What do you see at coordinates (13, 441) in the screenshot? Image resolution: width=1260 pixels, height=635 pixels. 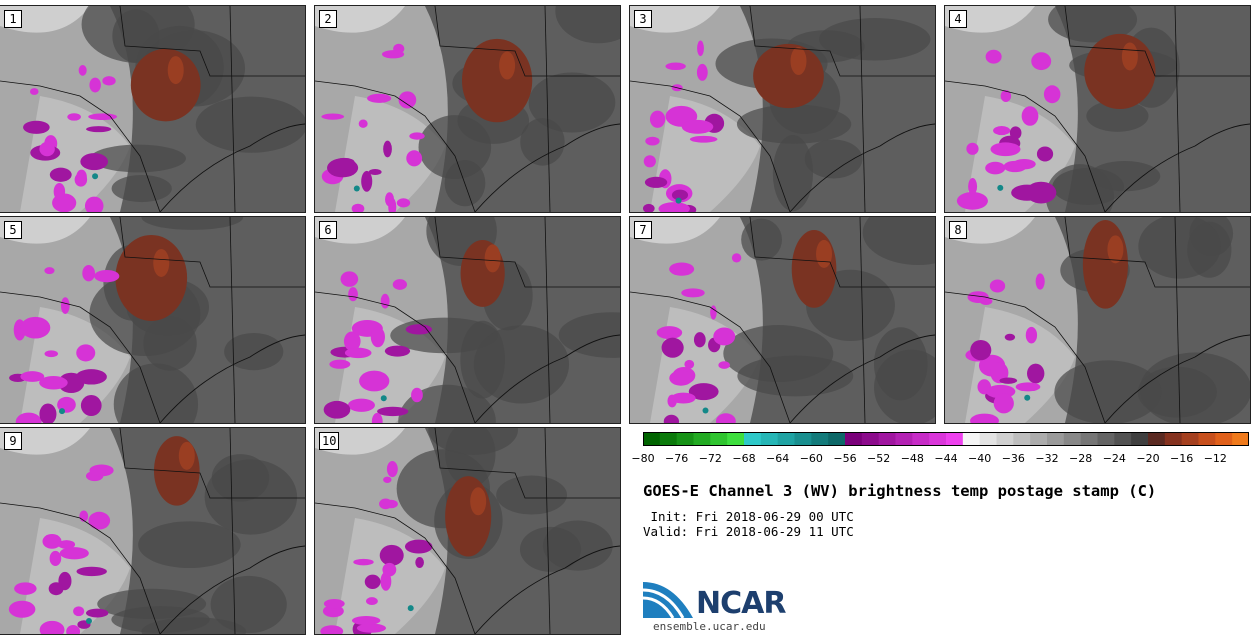 I see `member-label: 9` at bounding box center [13, 441].